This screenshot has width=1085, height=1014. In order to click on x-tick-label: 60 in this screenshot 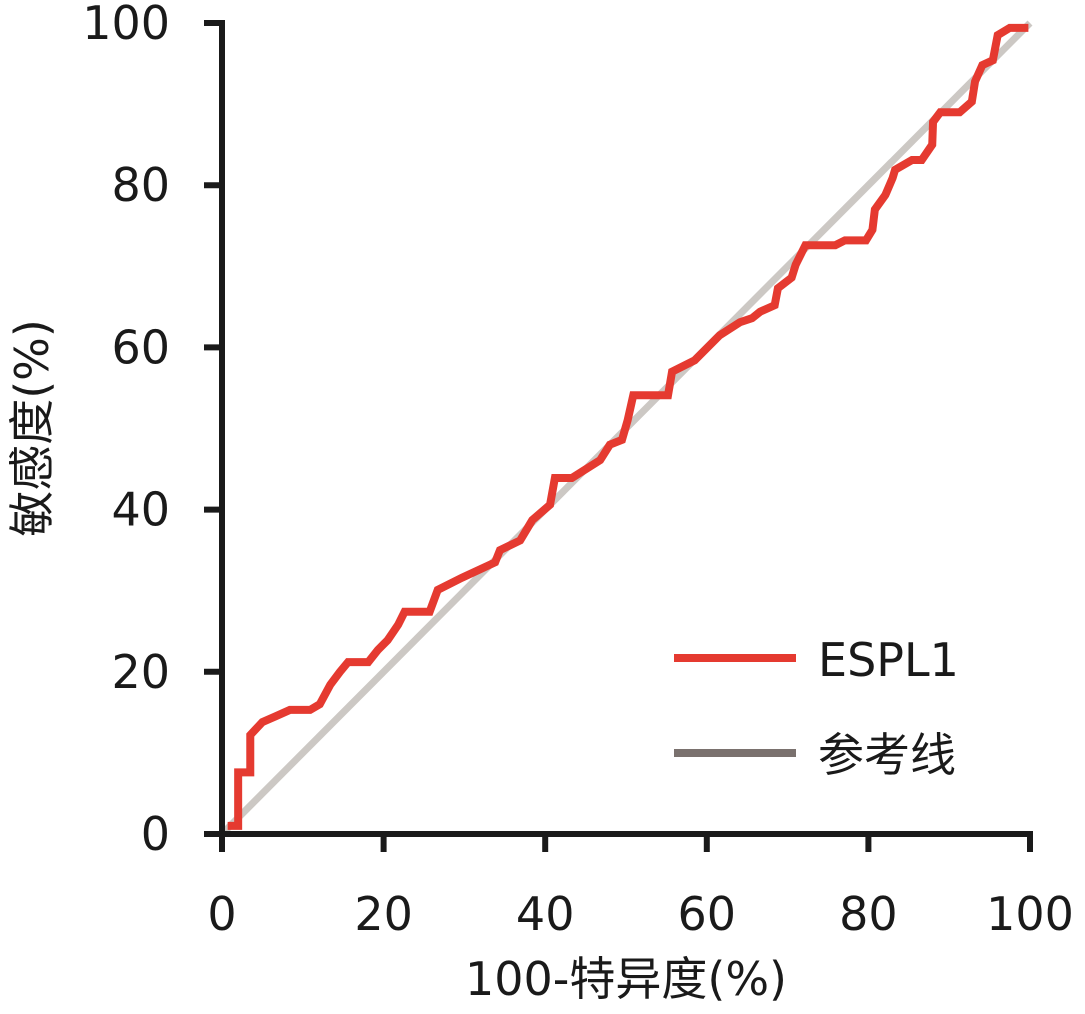, I will do `click(707, 914)`.